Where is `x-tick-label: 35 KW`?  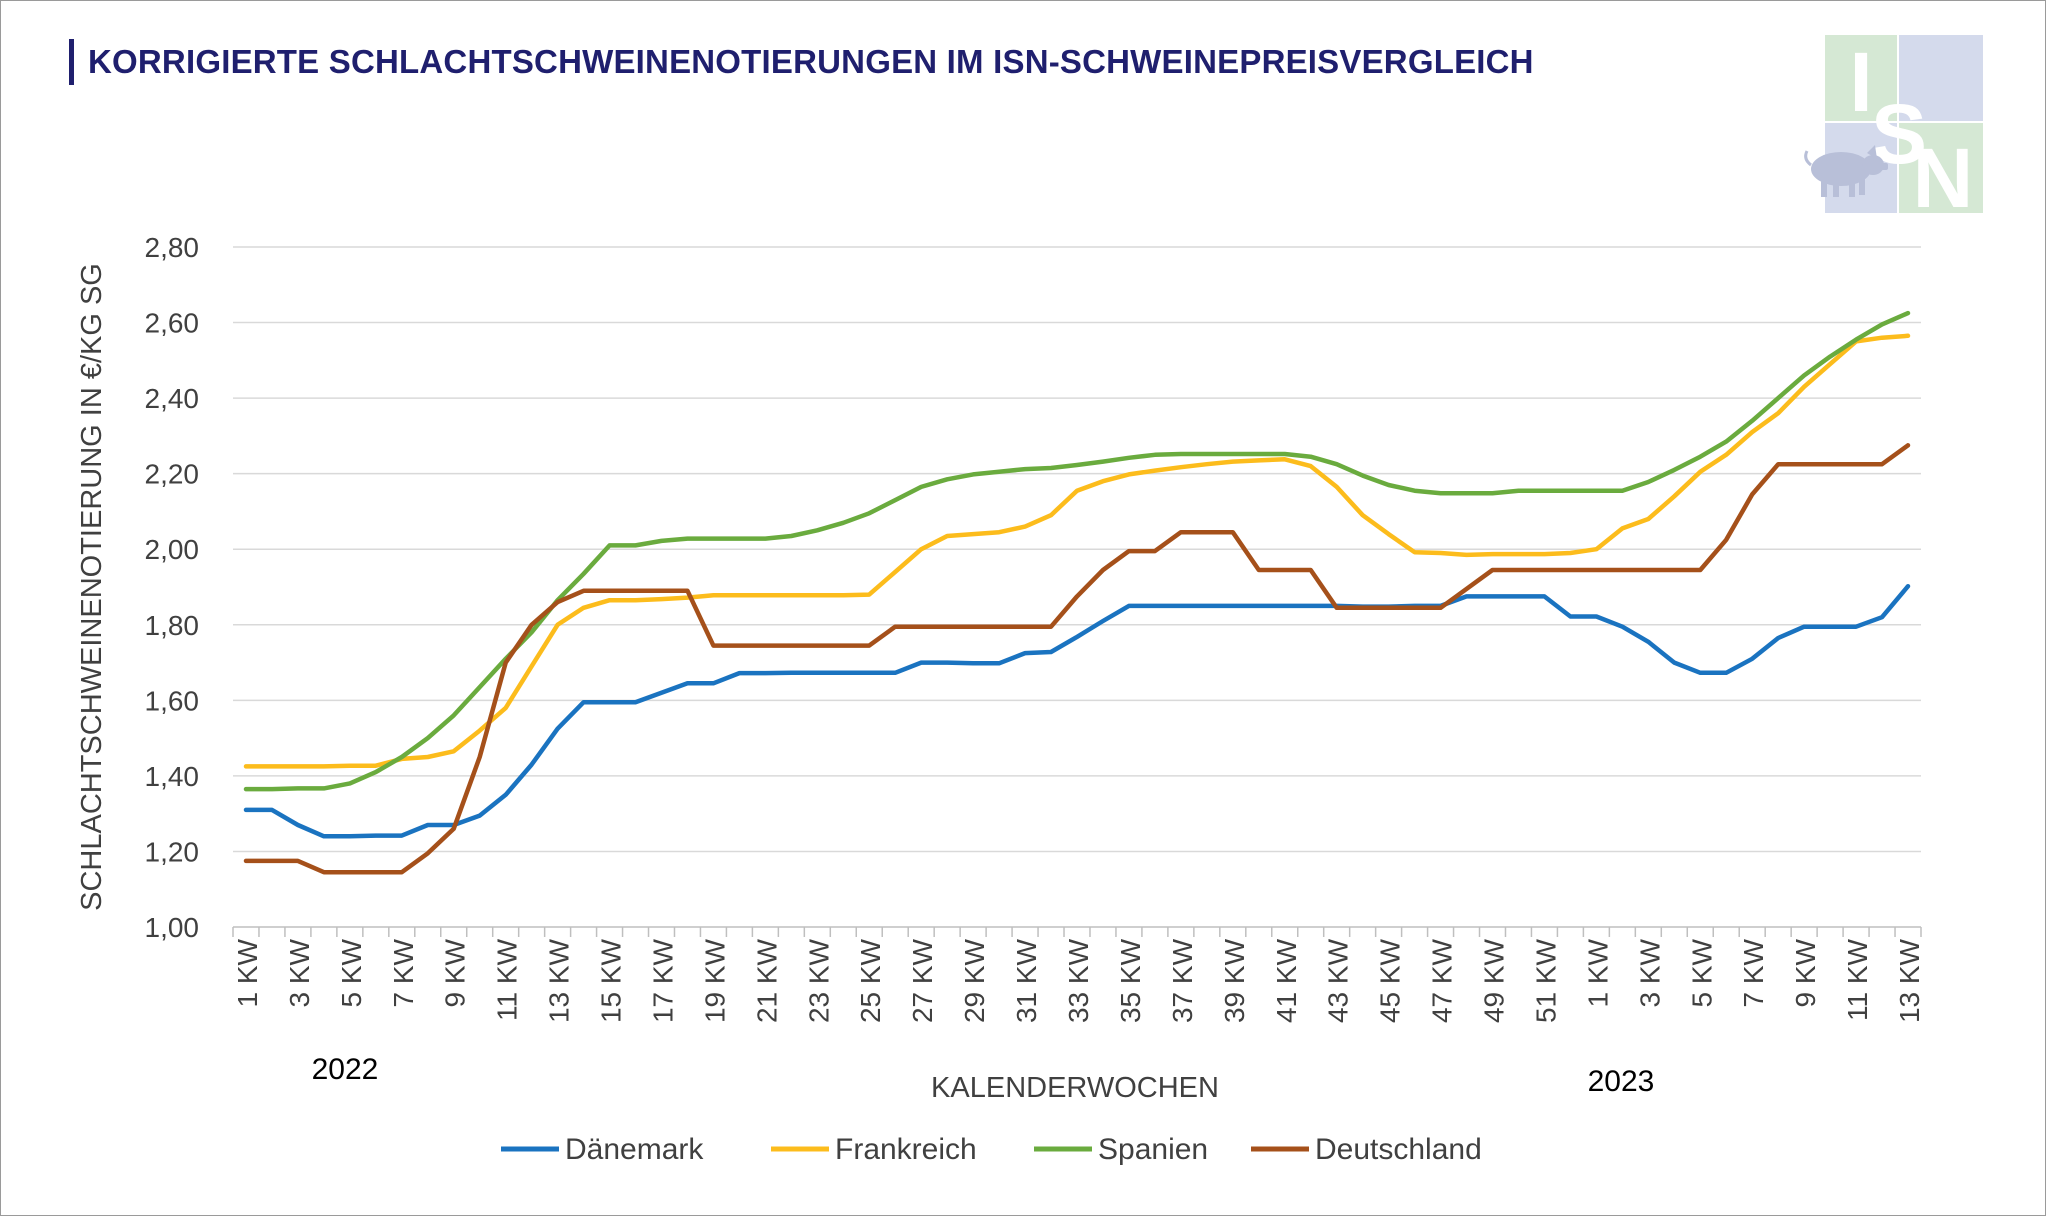 x-tick-label: 35 KW is located at coordinates (1130, 980).